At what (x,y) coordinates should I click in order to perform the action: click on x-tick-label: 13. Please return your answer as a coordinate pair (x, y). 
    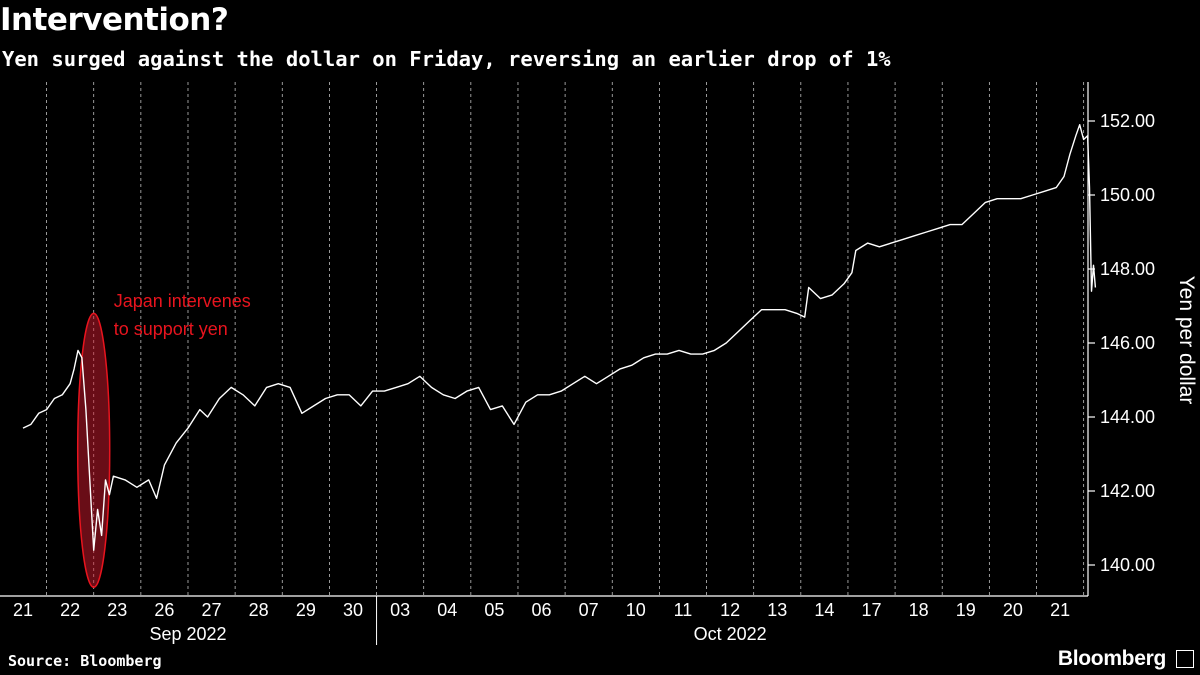
    Looking at the image, I should click on (777, 610).